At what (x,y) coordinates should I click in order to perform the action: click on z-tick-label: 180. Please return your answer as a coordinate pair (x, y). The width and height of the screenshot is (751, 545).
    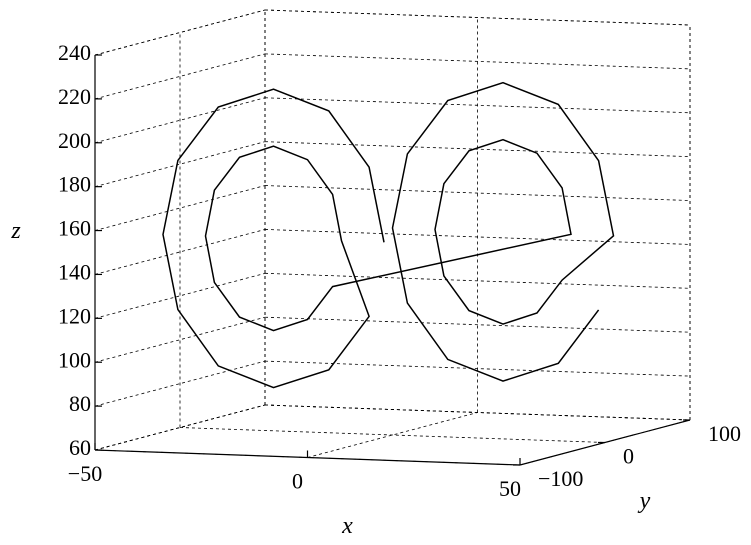
    Looking at the image, I should click on (74, 184).